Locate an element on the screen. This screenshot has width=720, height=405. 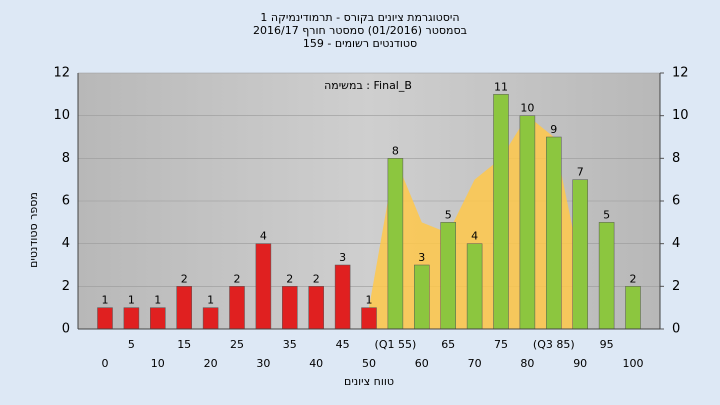
data-label: 11 is located at coordinates (501, 86).